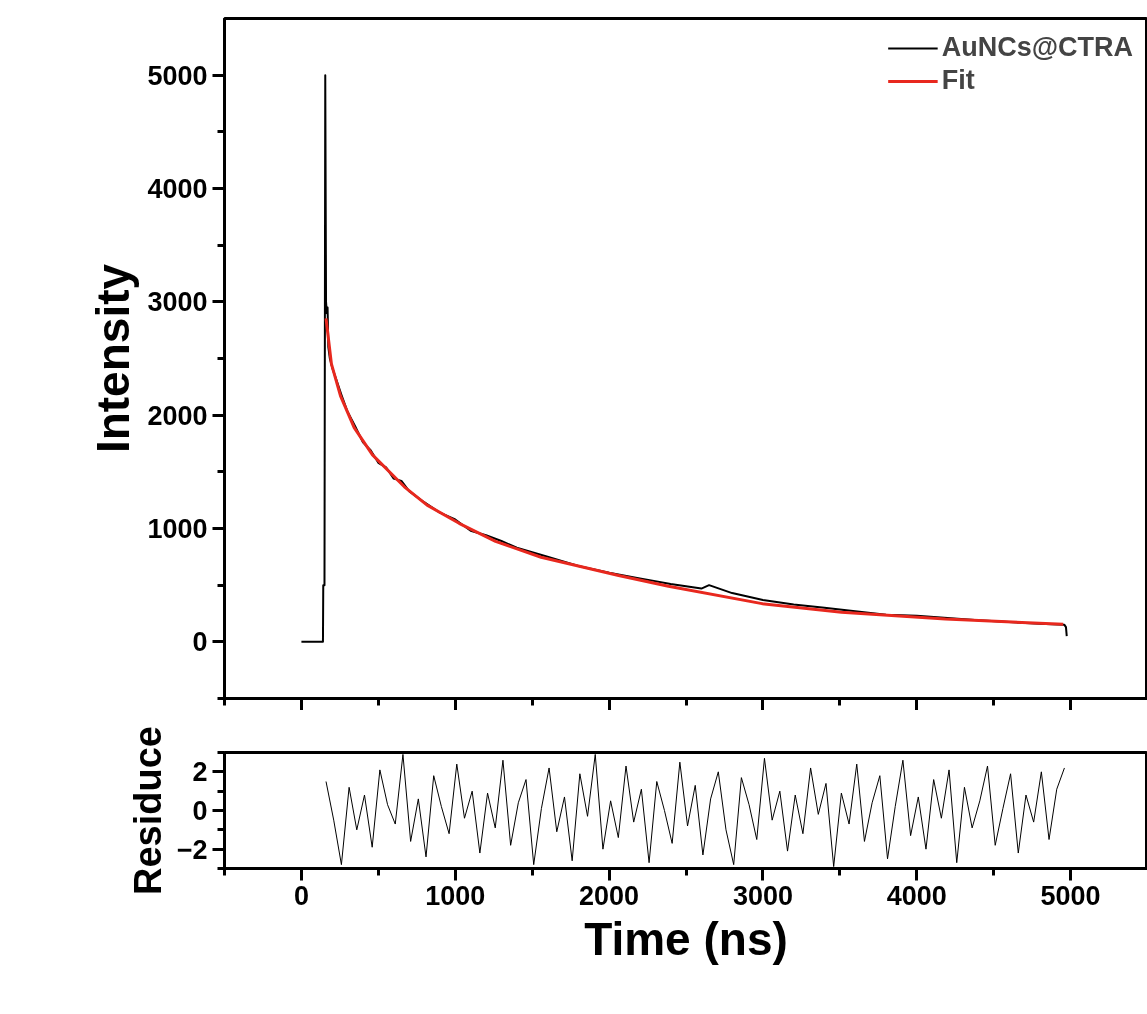  I want to click on y-axis-title: Intensity, so click(113, 358).